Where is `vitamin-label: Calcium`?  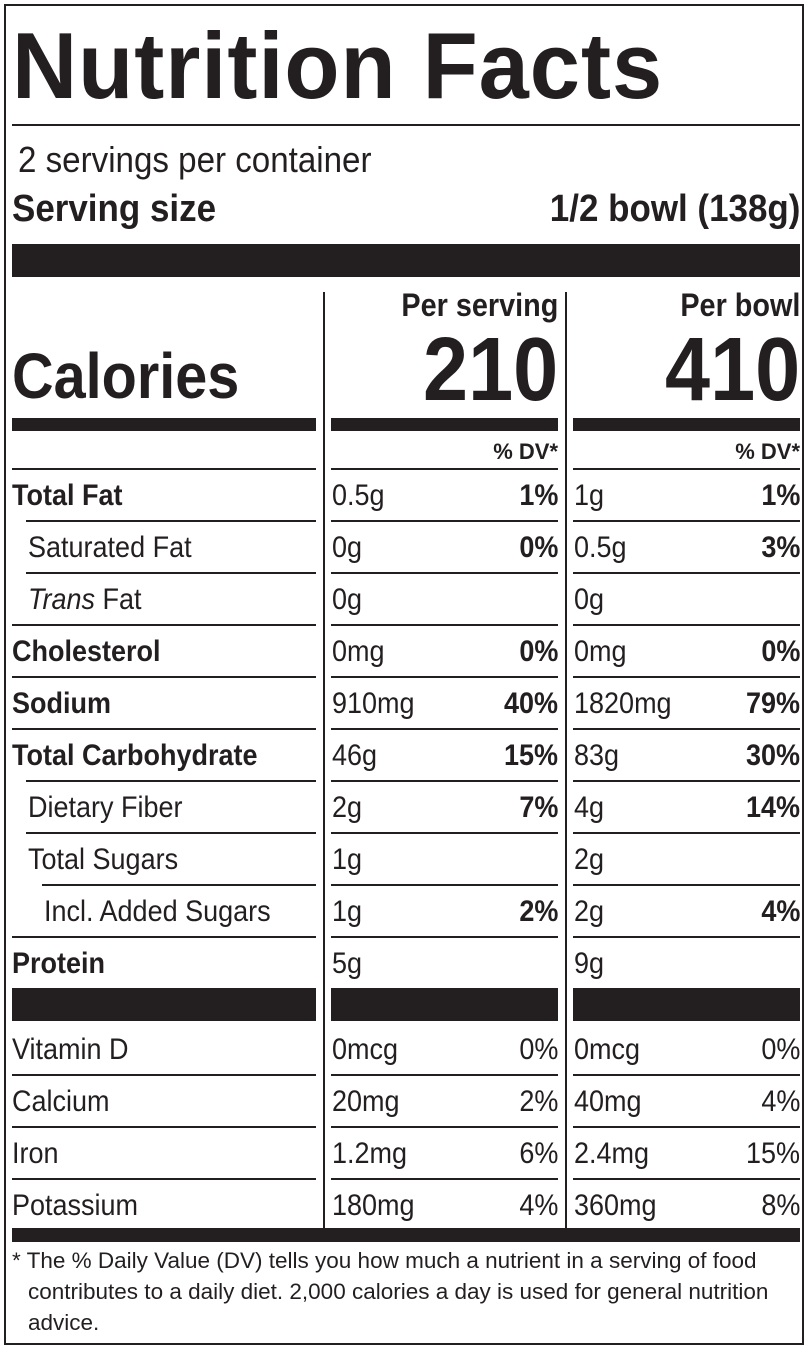 vitamin-label: Calcium is located at coordinates (61, 1101).